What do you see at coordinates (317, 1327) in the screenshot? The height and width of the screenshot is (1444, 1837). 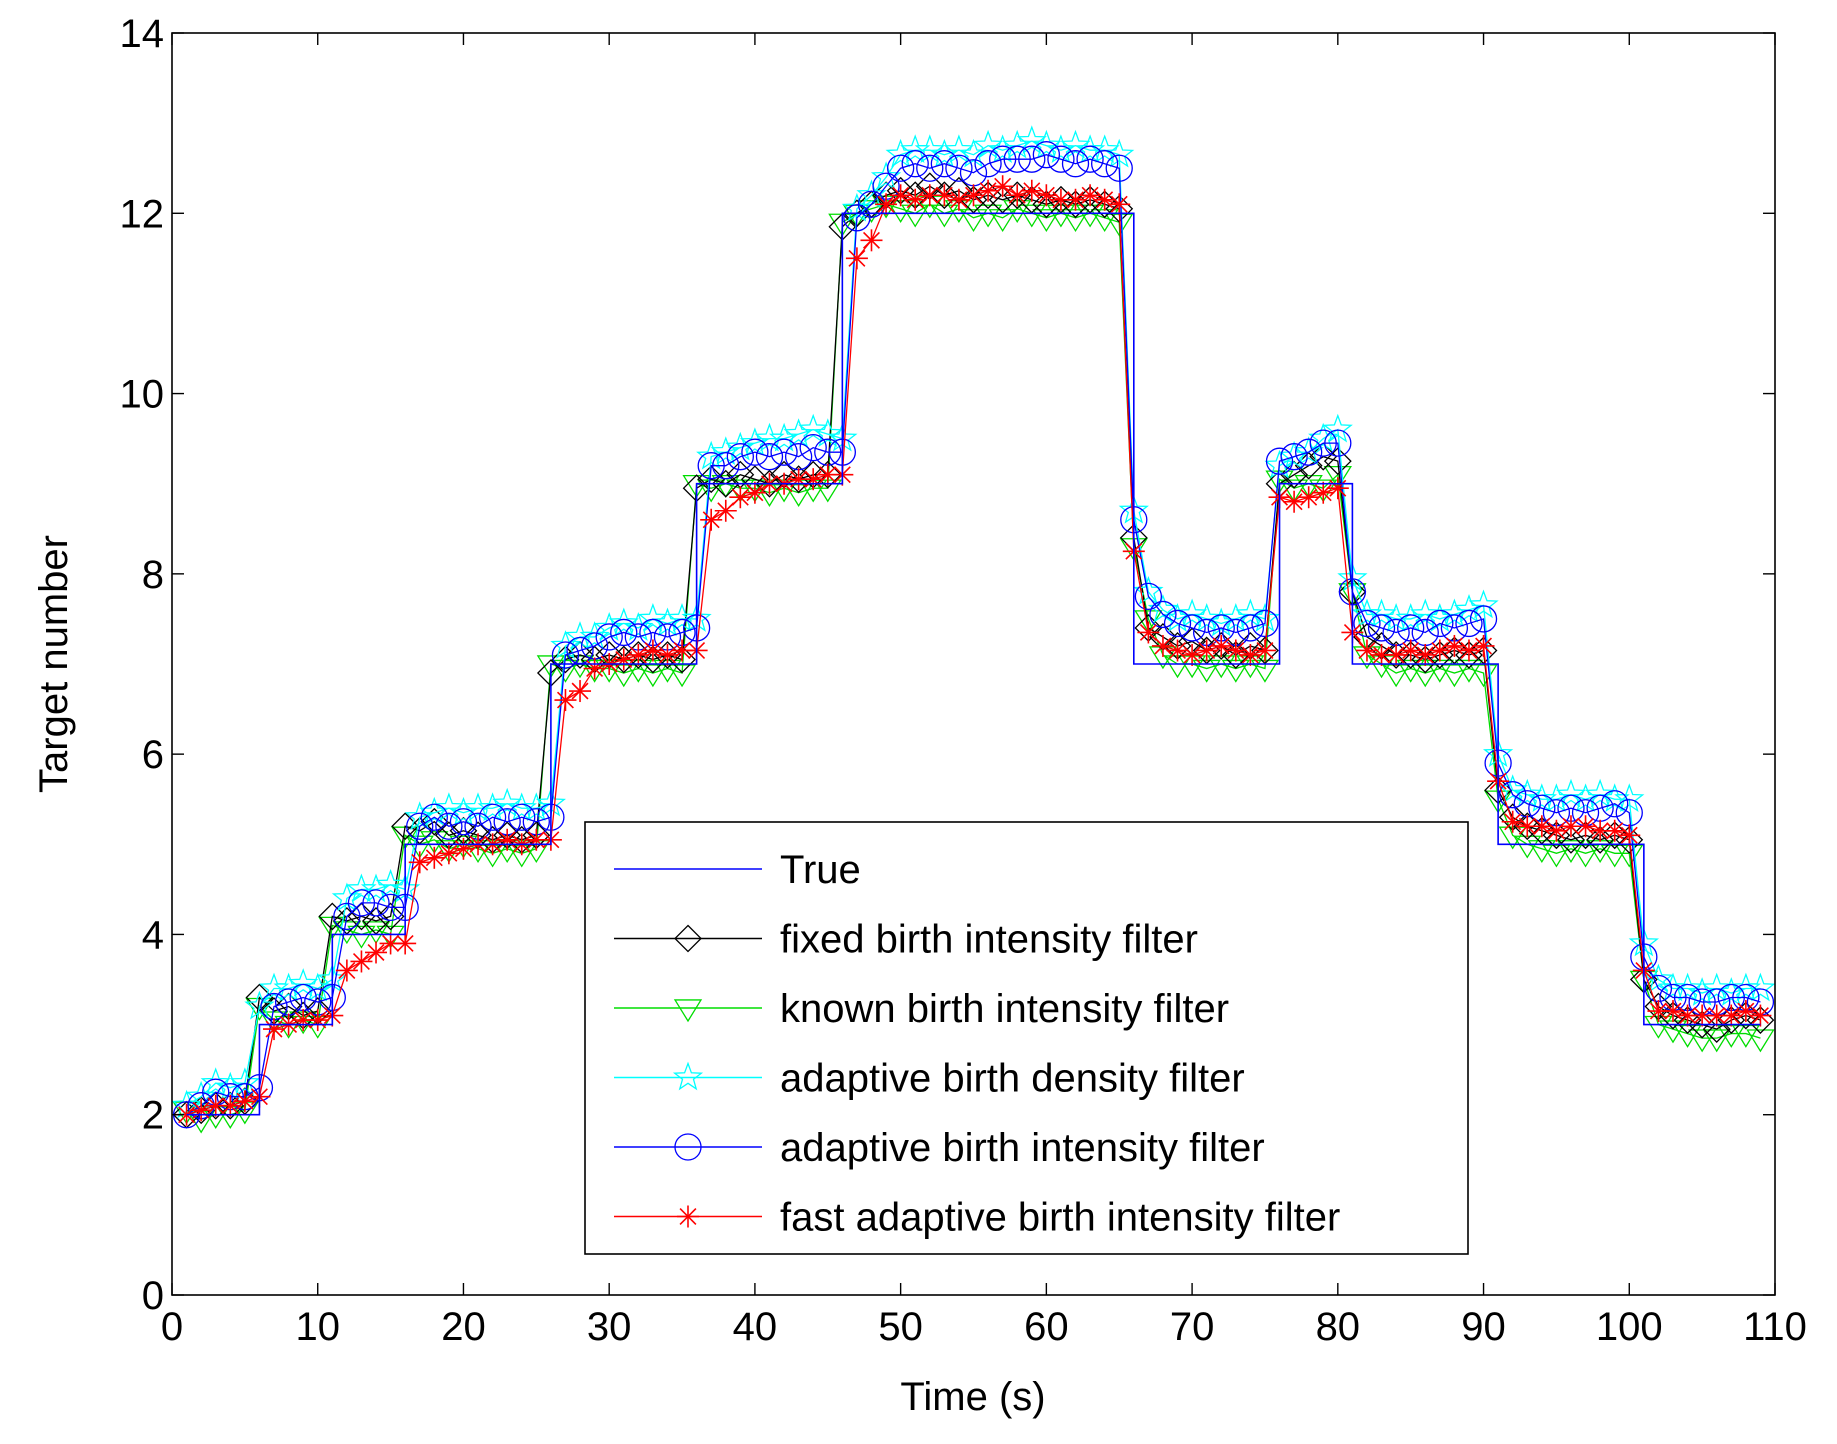 I see `x-tick-label: 10` at bounding box center [317, 1327].